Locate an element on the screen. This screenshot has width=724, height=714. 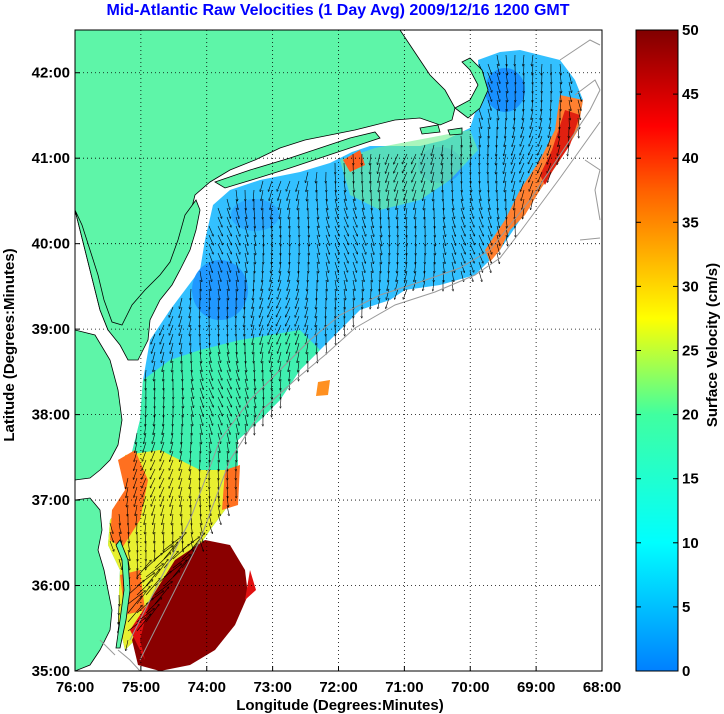
colorbar-label: Surface Velocity (cm/s) is located at coordinates (712, 345).